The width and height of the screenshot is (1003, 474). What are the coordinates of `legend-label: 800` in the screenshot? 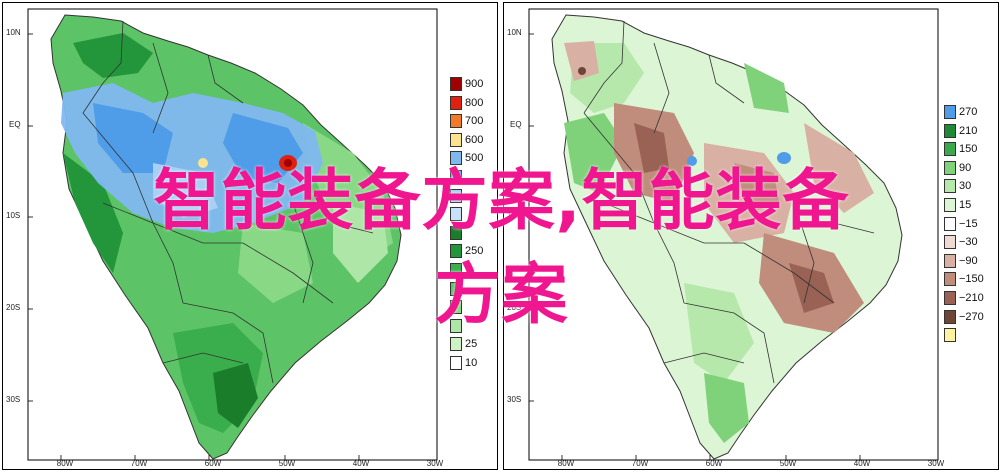 It's located at (474, 102).